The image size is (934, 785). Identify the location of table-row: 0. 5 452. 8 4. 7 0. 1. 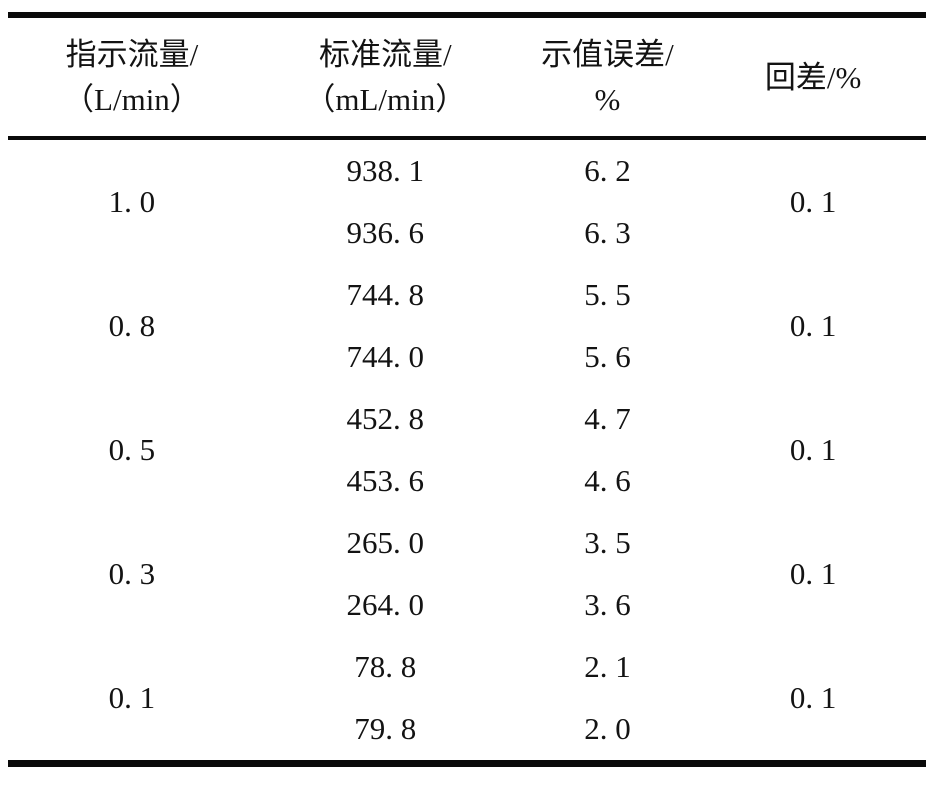
(467, 427).